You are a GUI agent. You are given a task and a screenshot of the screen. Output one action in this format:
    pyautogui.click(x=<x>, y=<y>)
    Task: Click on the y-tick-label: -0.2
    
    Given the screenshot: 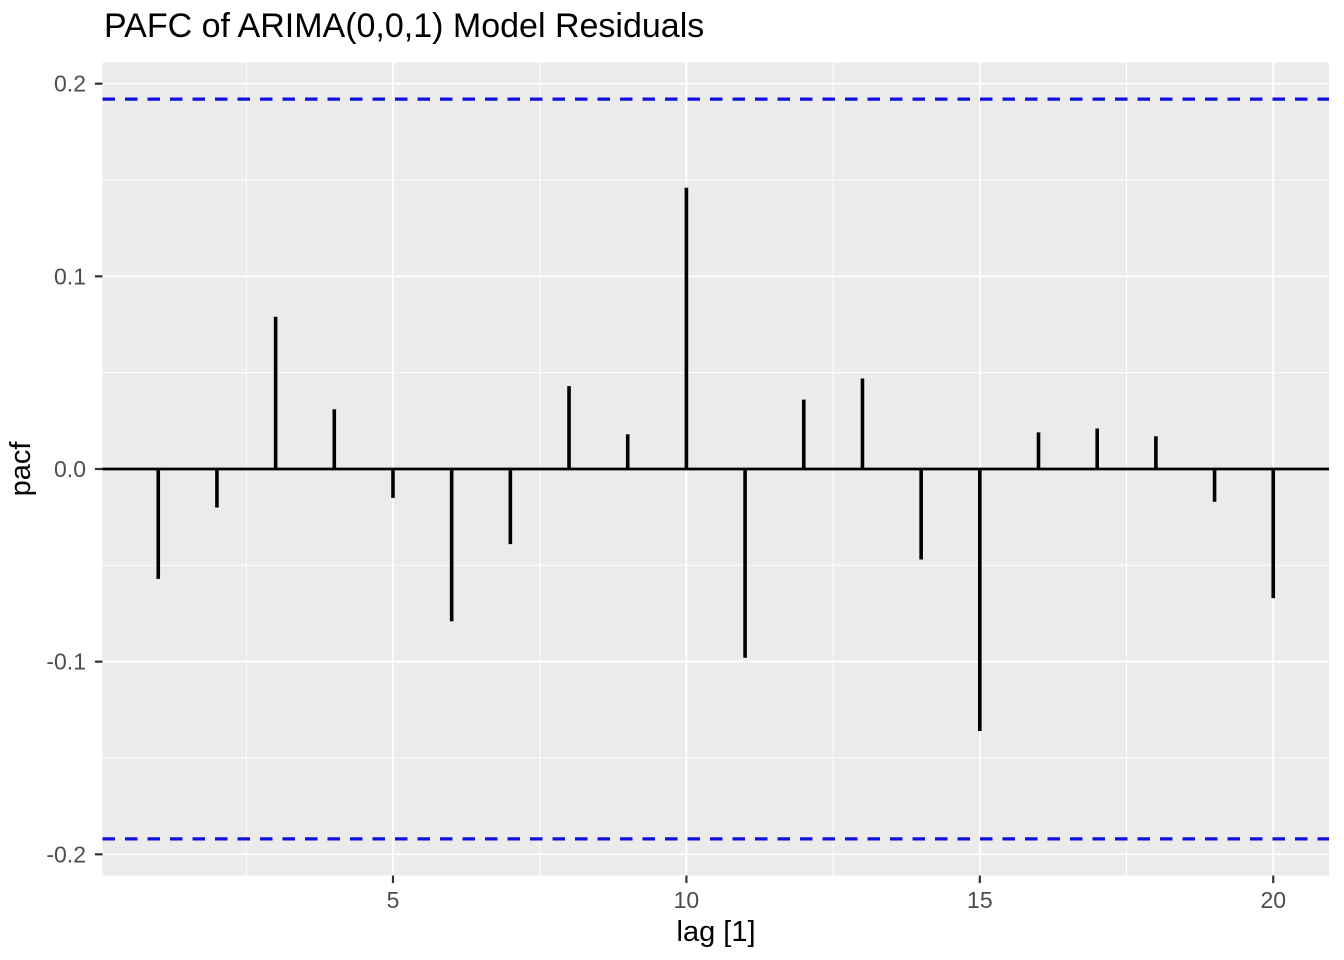 What is the action you would take?
    pyautogui.click(x=66, y=854)
    